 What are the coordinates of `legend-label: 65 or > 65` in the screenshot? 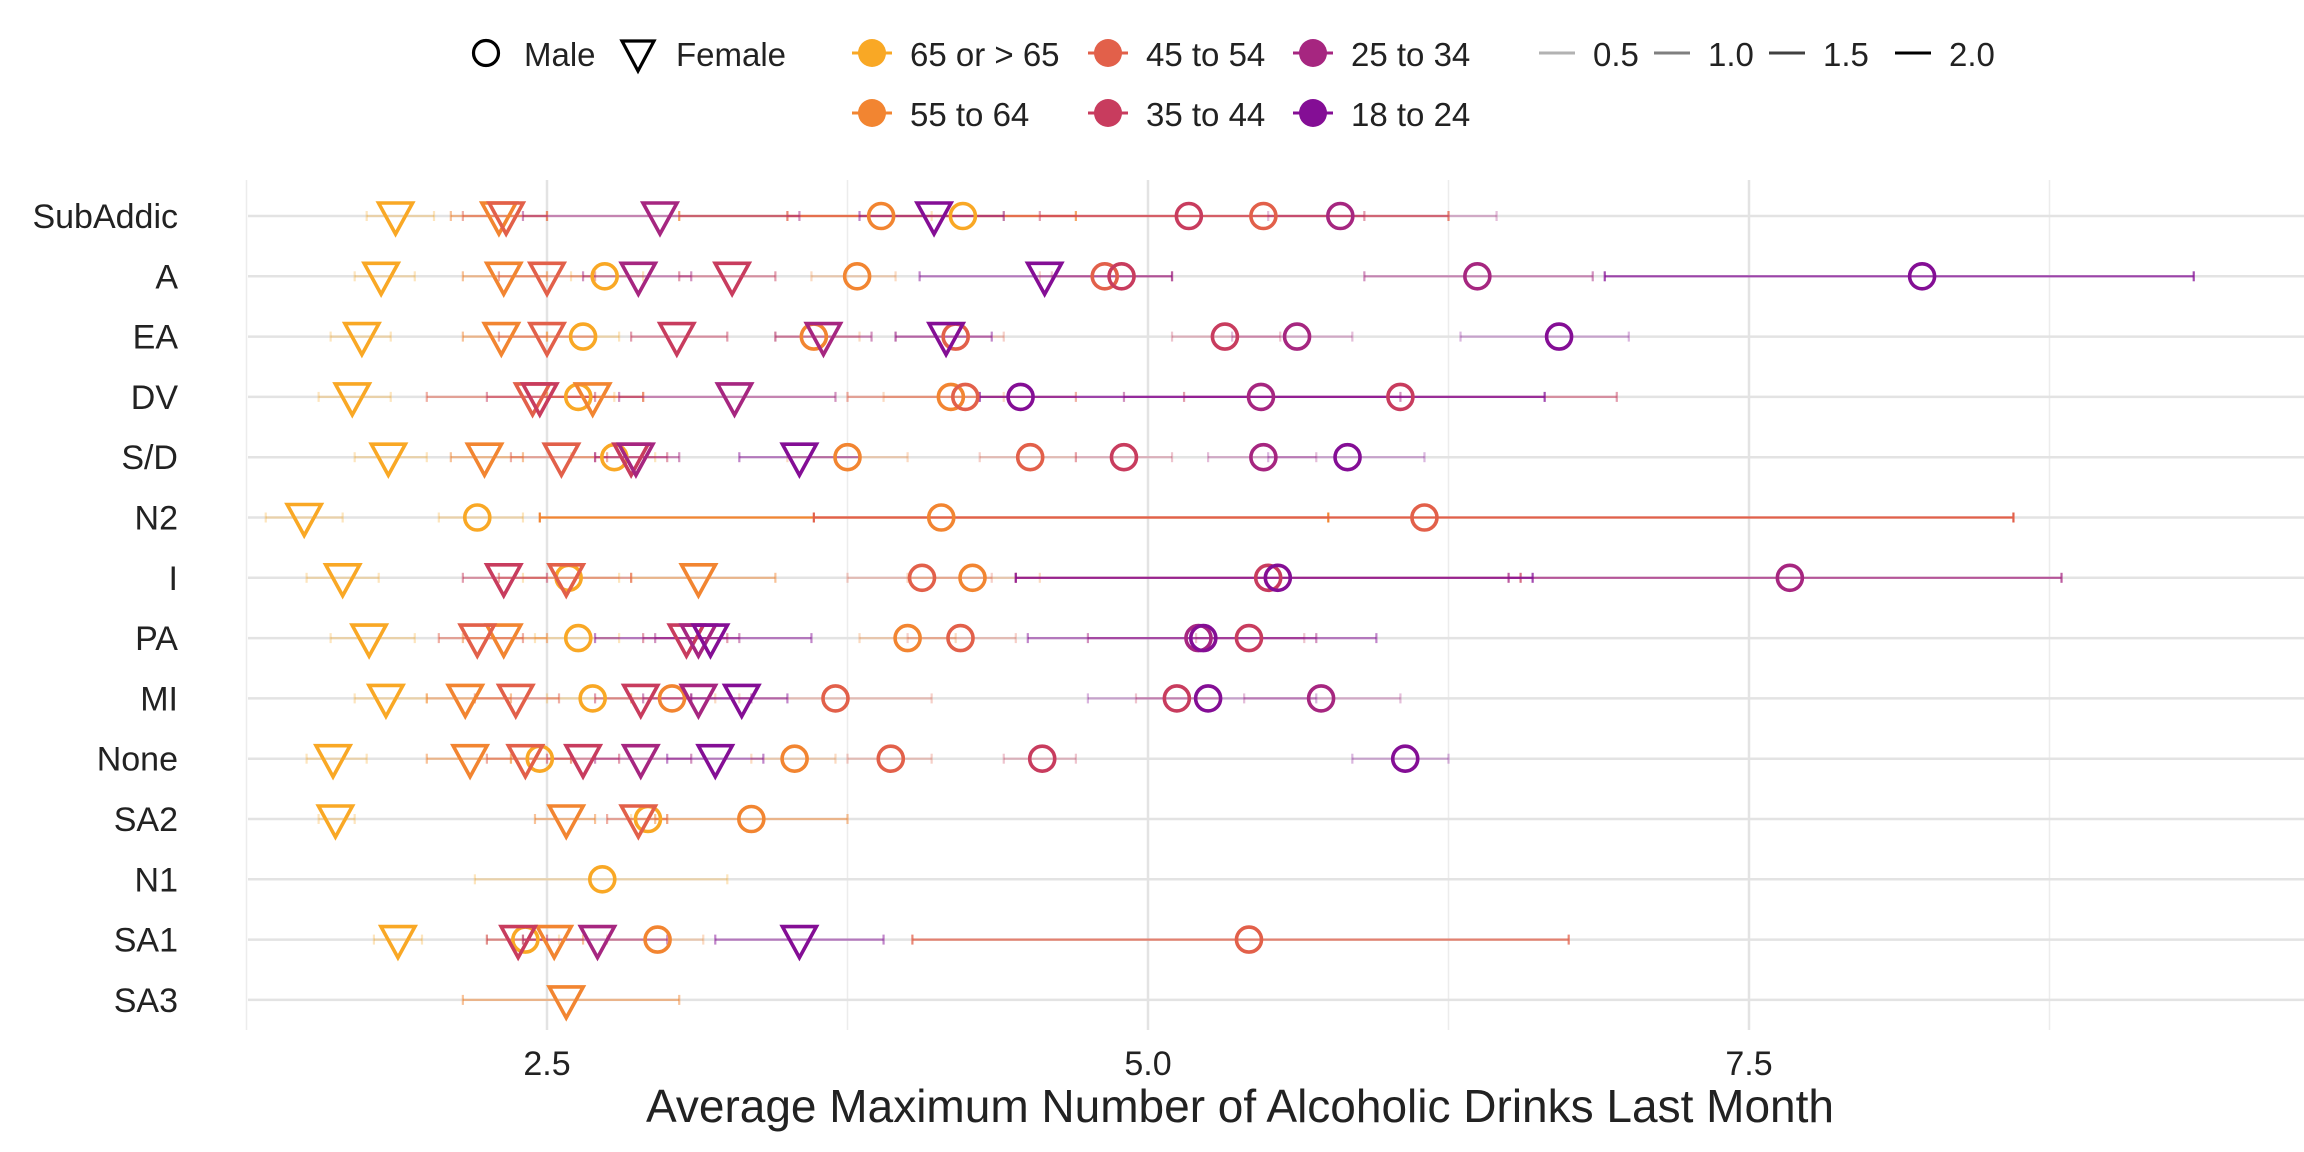 It's located at (985, 54).